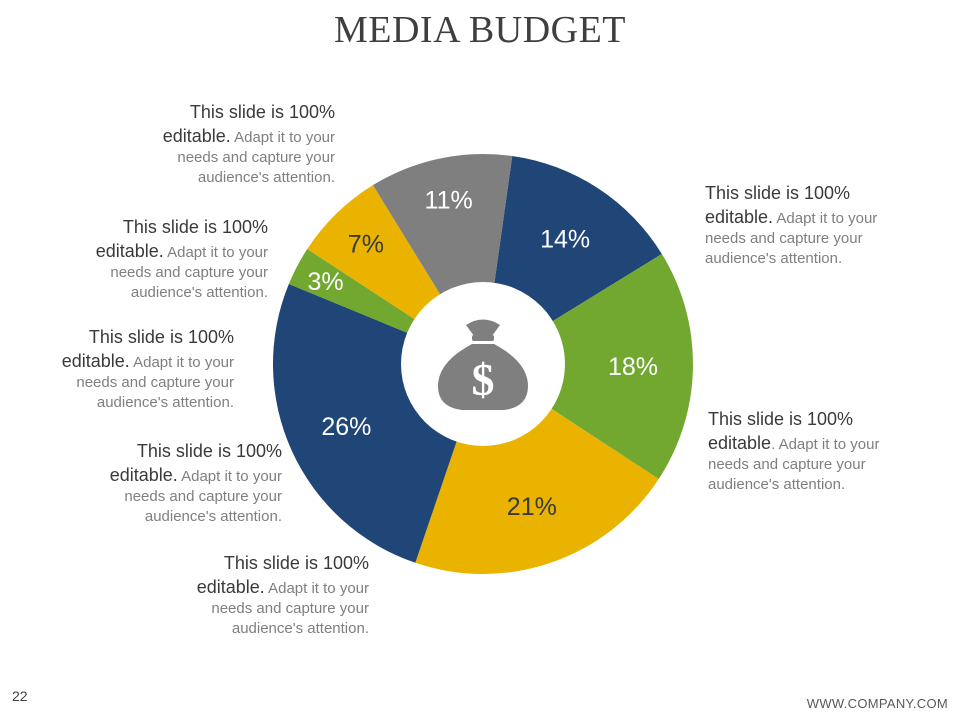 Image resolution: width=960 pixels, height=720 pixels. What do you see at coordinates (532, 507) in the screenshot?
I see `slice-label-21pct: 21%` at bounding box center [532, 507].